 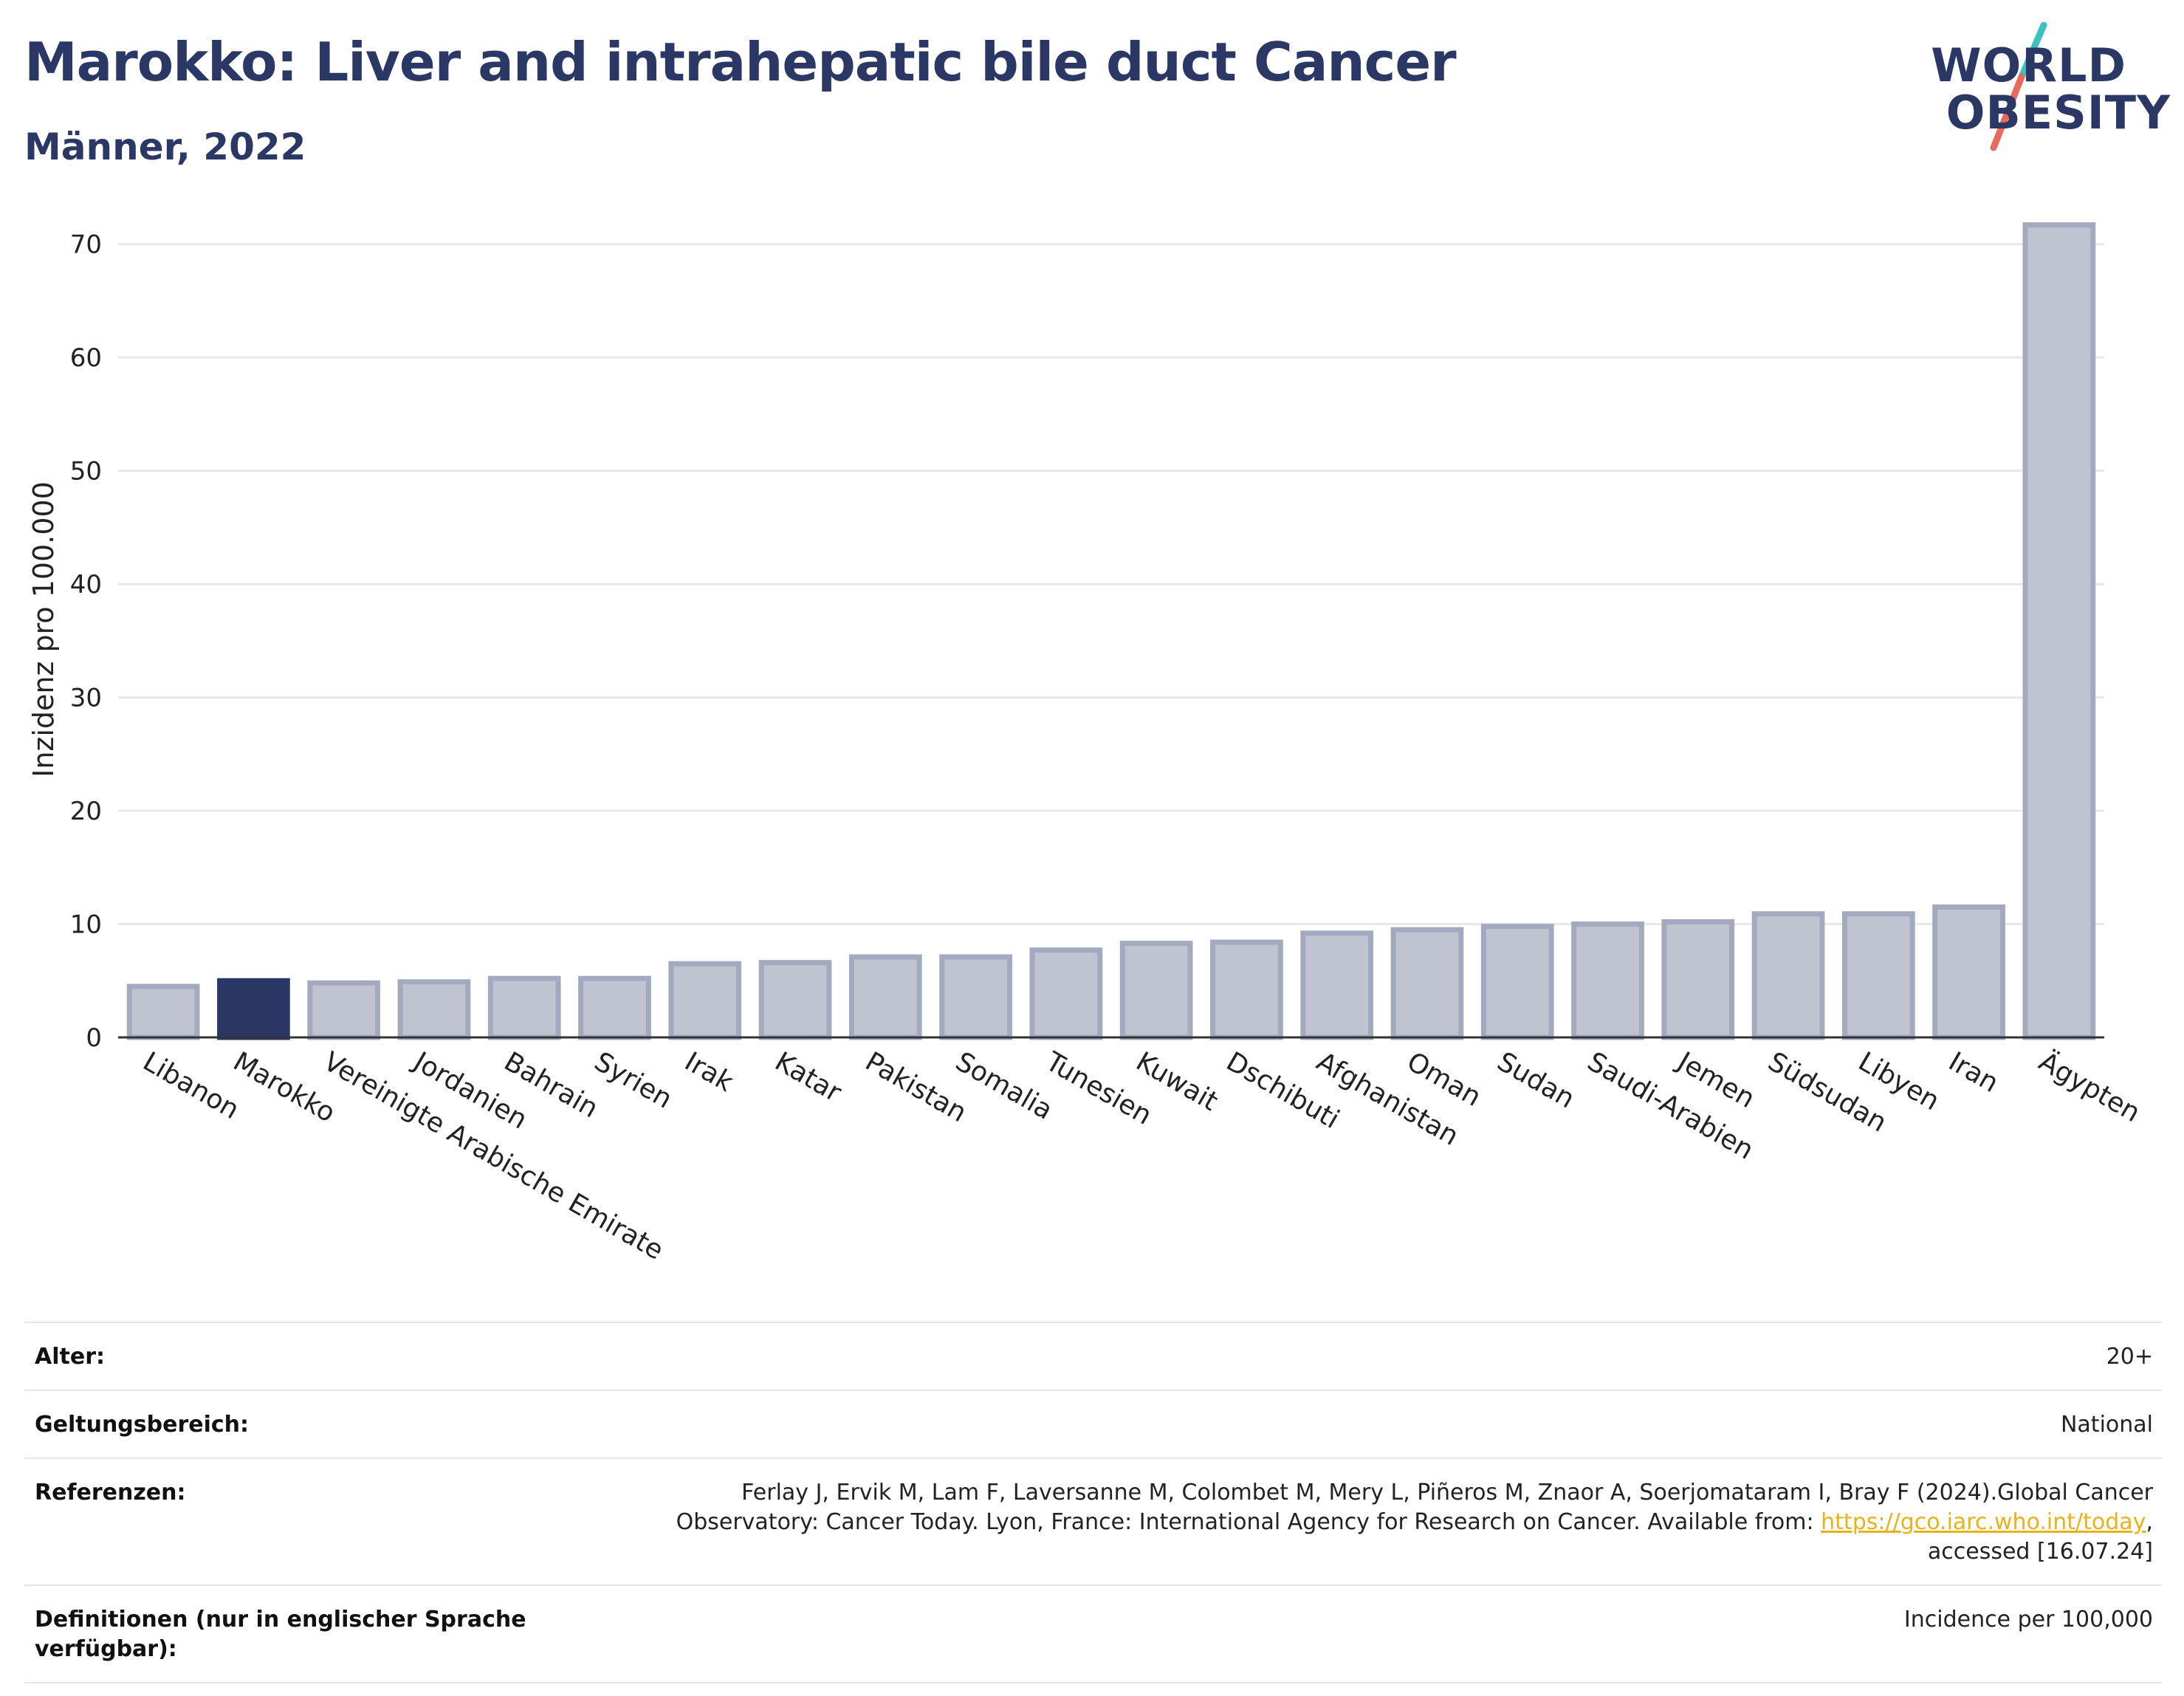 What do you see at coordinates (1156, 991) in the screenshot?
I see `bar-kuwait` at bounding box center [1156, 991].